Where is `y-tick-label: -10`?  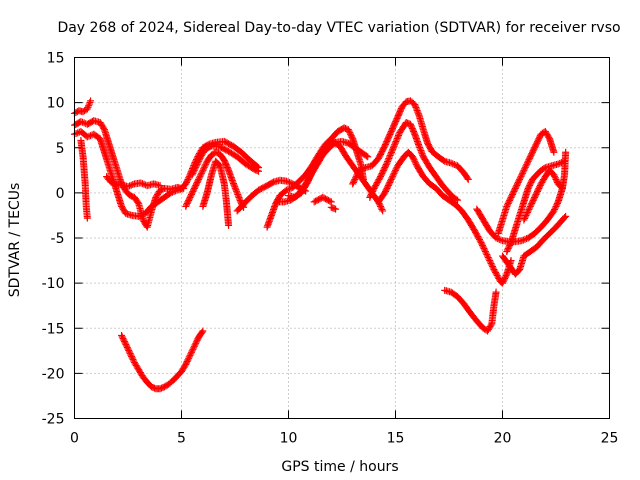
y-tick-label: -10 is located at coordinates (53, 284).